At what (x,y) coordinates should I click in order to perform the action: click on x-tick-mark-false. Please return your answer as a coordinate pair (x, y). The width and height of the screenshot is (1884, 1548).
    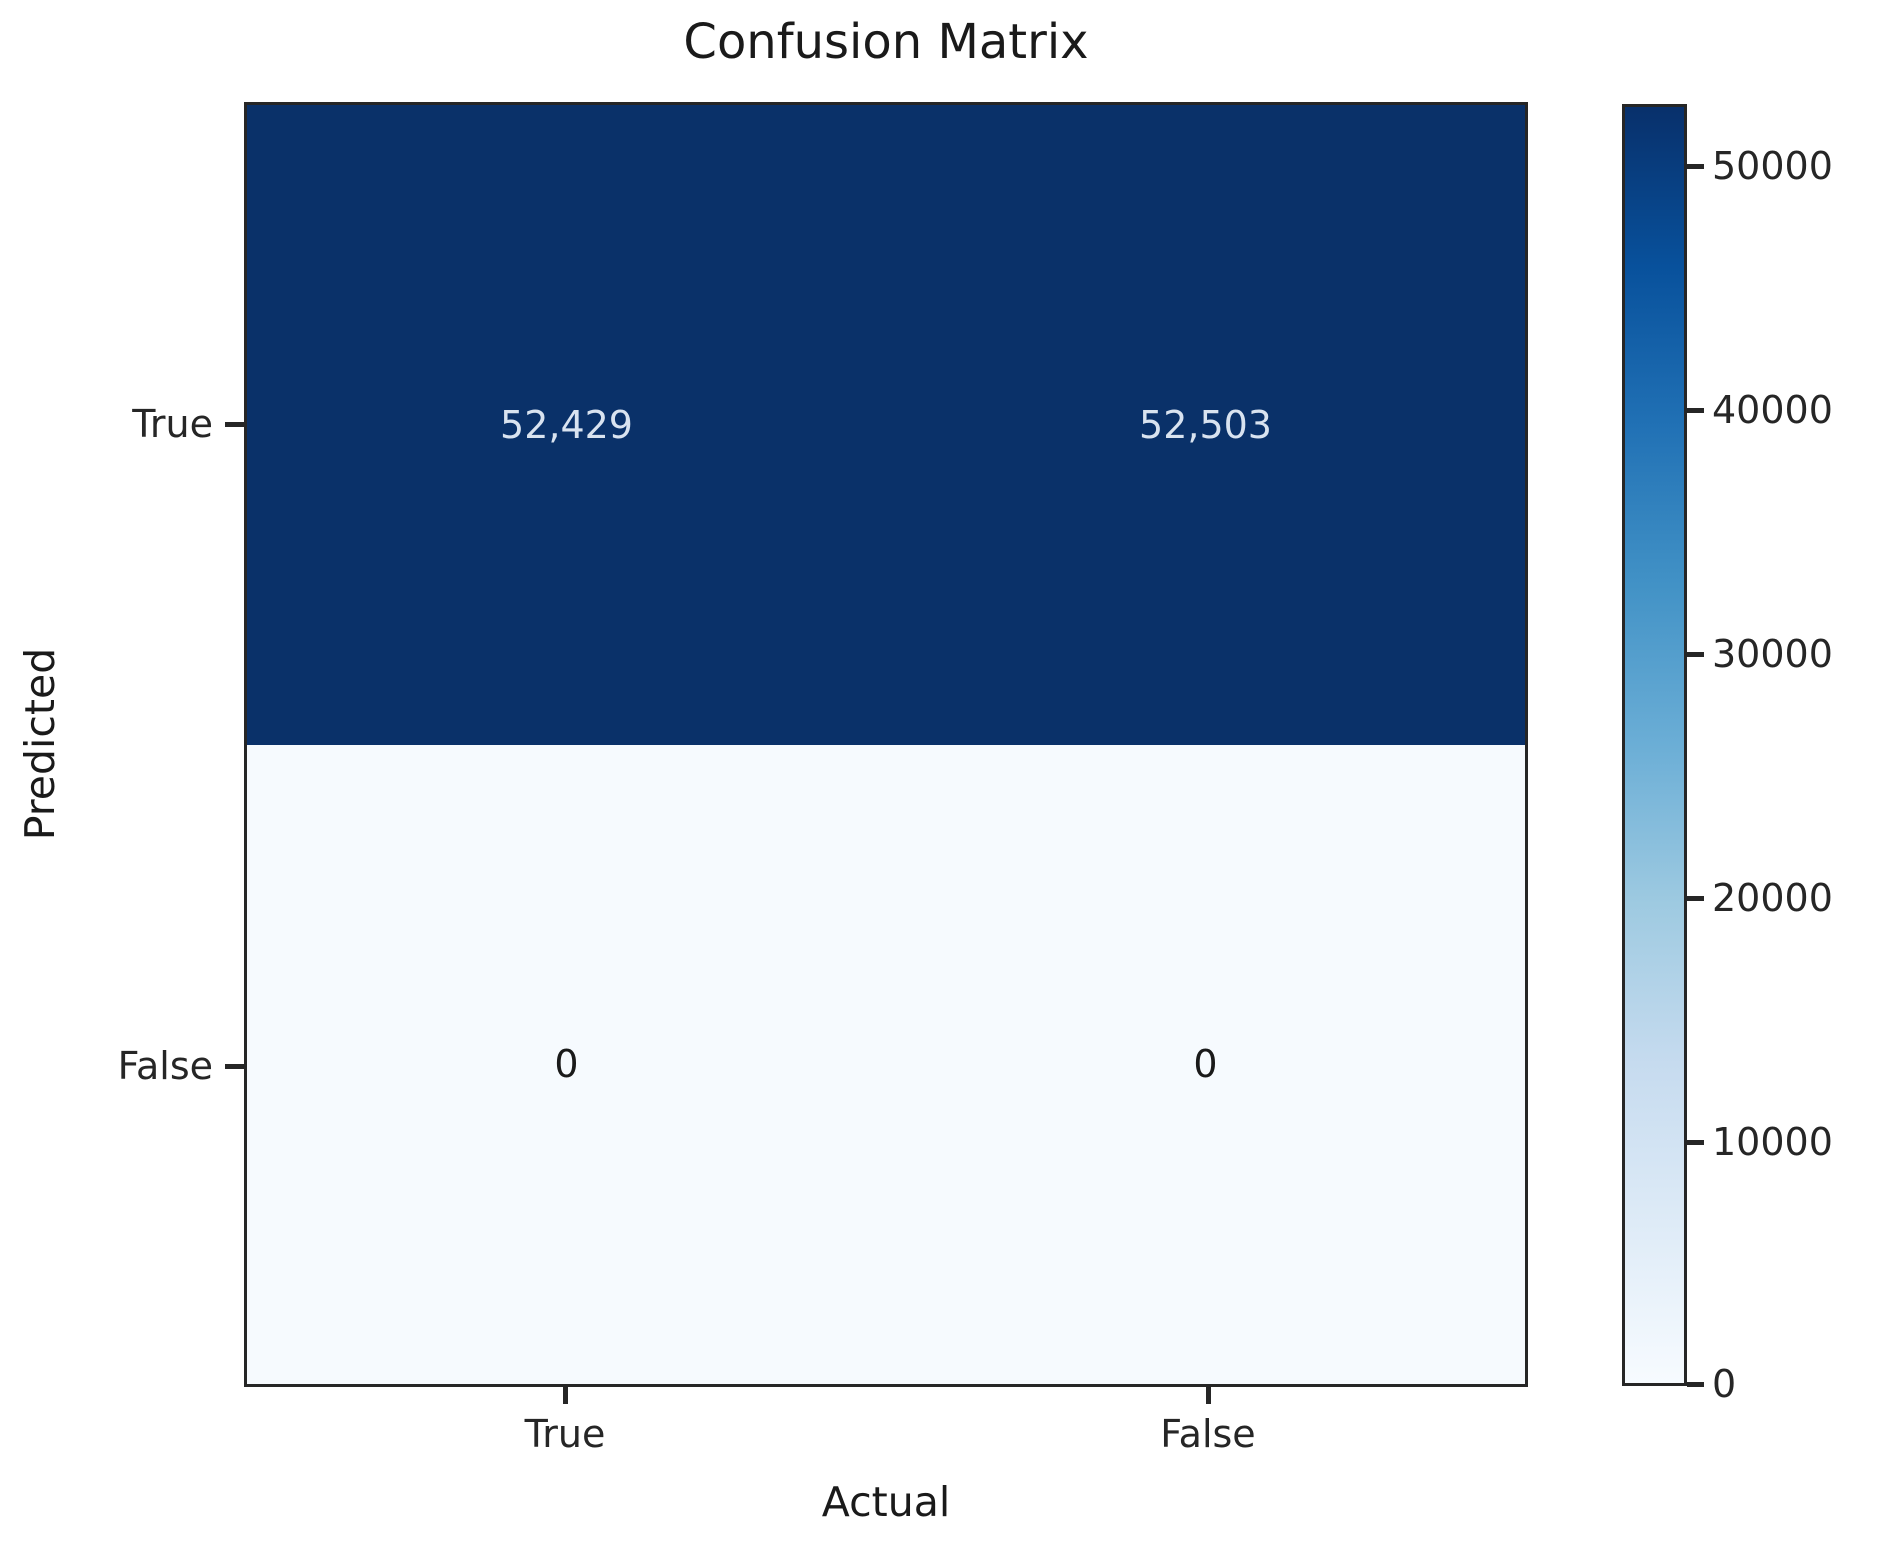
    Looking at the image, I should click on (1208, 1395).